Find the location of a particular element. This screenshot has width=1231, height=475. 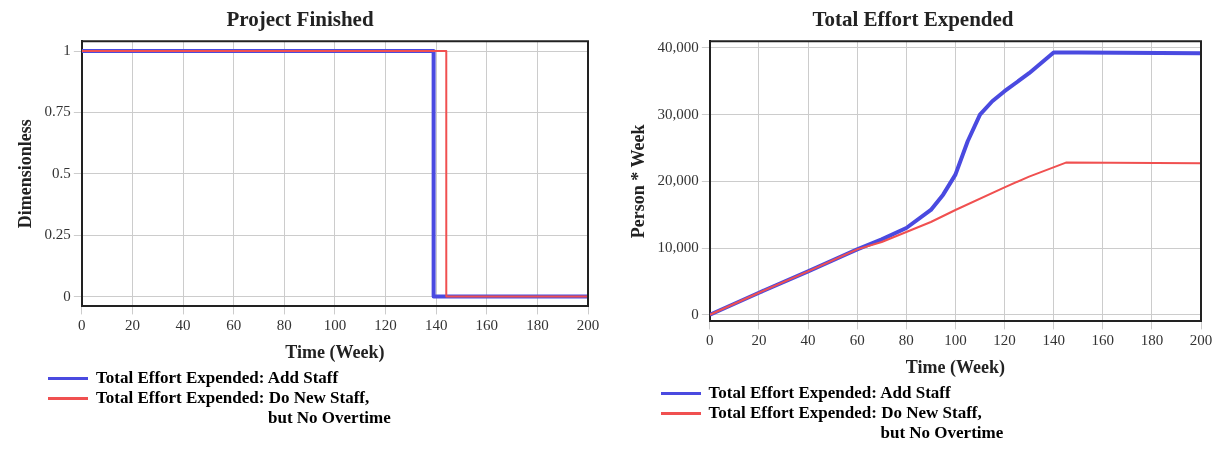

y-tick-label: 0.25 is located at coordinates (57, 234).